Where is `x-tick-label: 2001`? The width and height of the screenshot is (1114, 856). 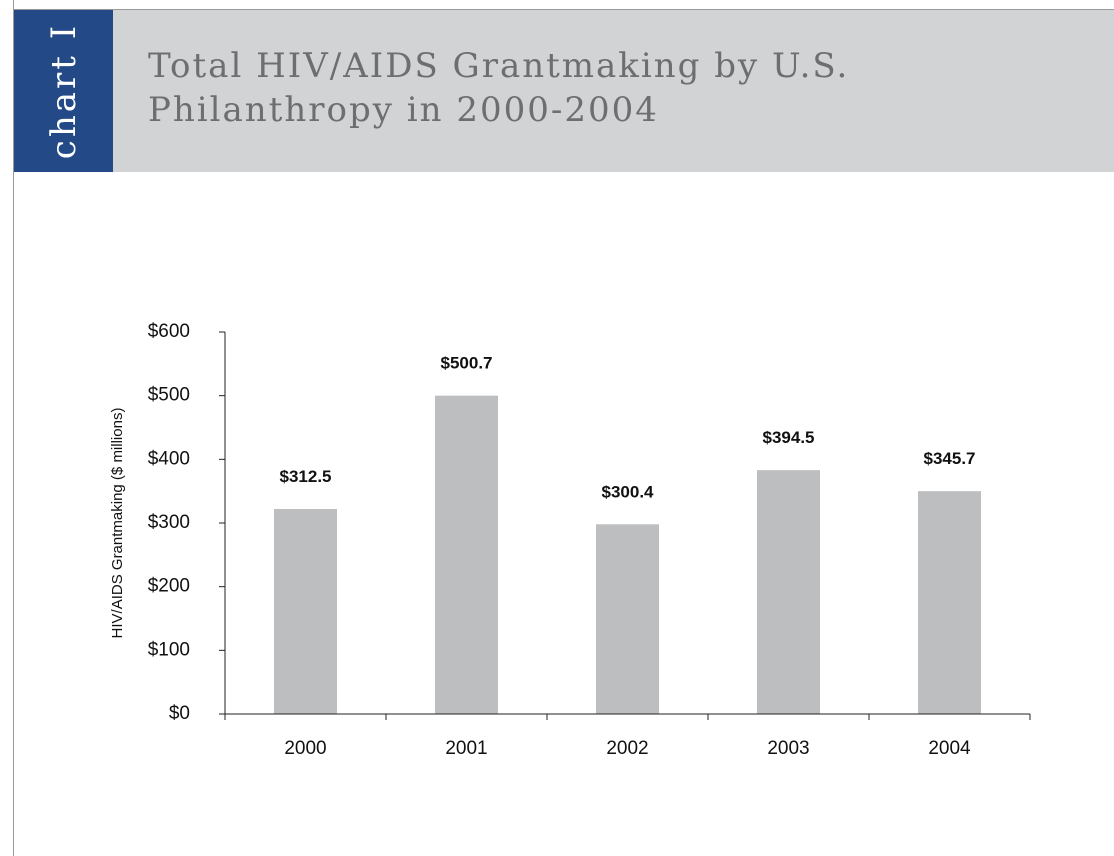
x-tick-label: 2001 is located at coordinates (466, 748).